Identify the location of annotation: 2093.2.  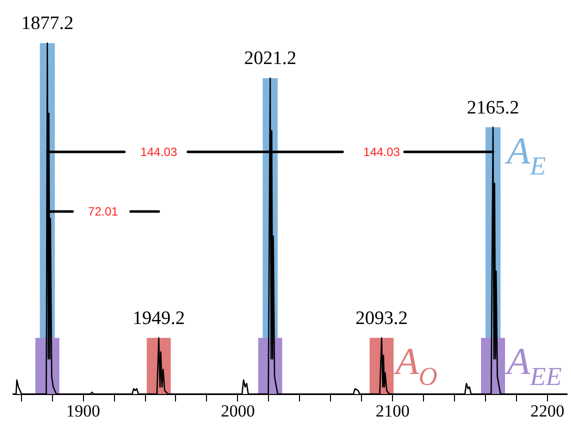
(381, 318).